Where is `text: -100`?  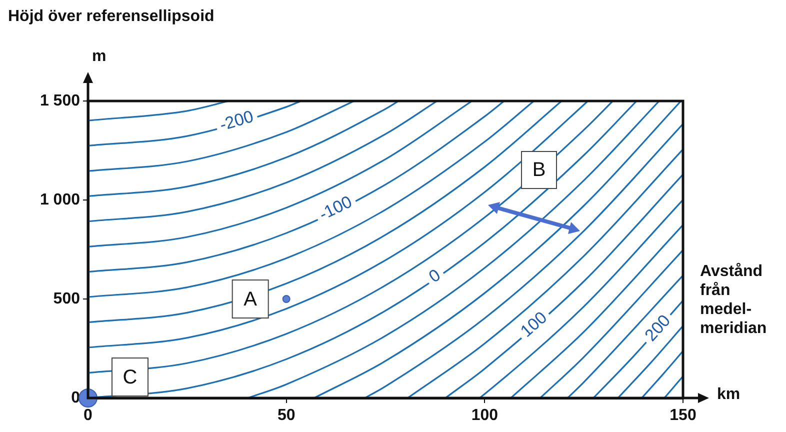 text: -100 is located at coordinates (336, 208).